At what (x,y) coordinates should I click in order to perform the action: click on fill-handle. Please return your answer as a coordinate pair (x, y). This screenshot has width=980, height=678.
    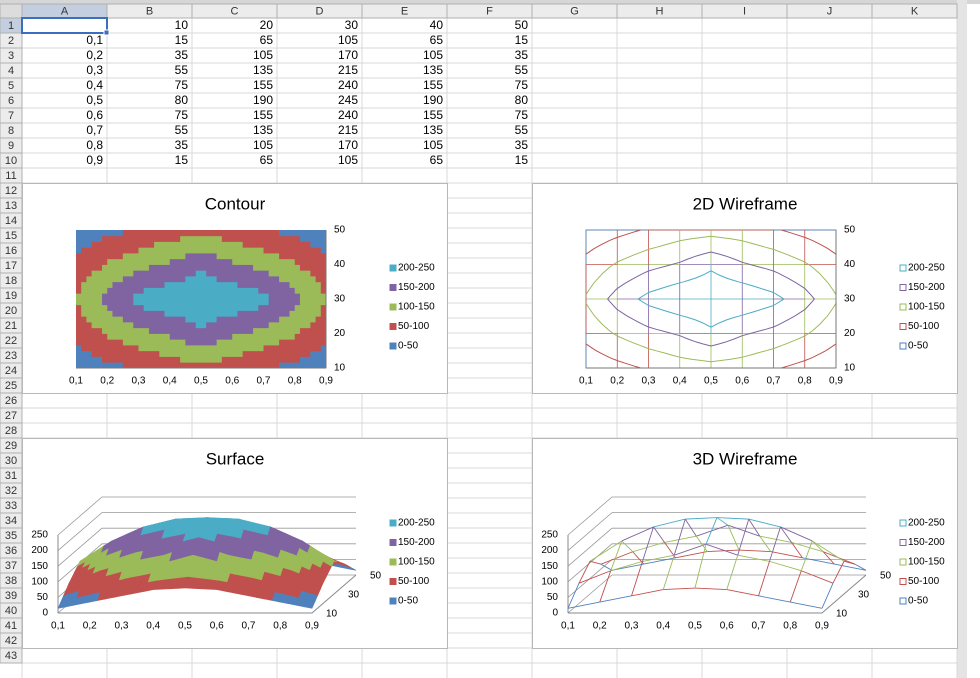
    Looking at the image, I should click on (106, 32).